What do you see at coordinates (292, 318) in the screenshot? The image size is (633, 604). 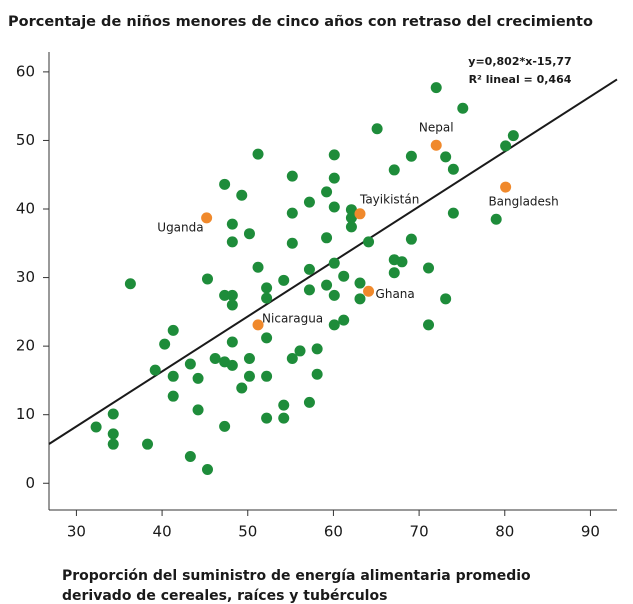 I see `point-label: Nicaragua` at bounding box center [292, 318].